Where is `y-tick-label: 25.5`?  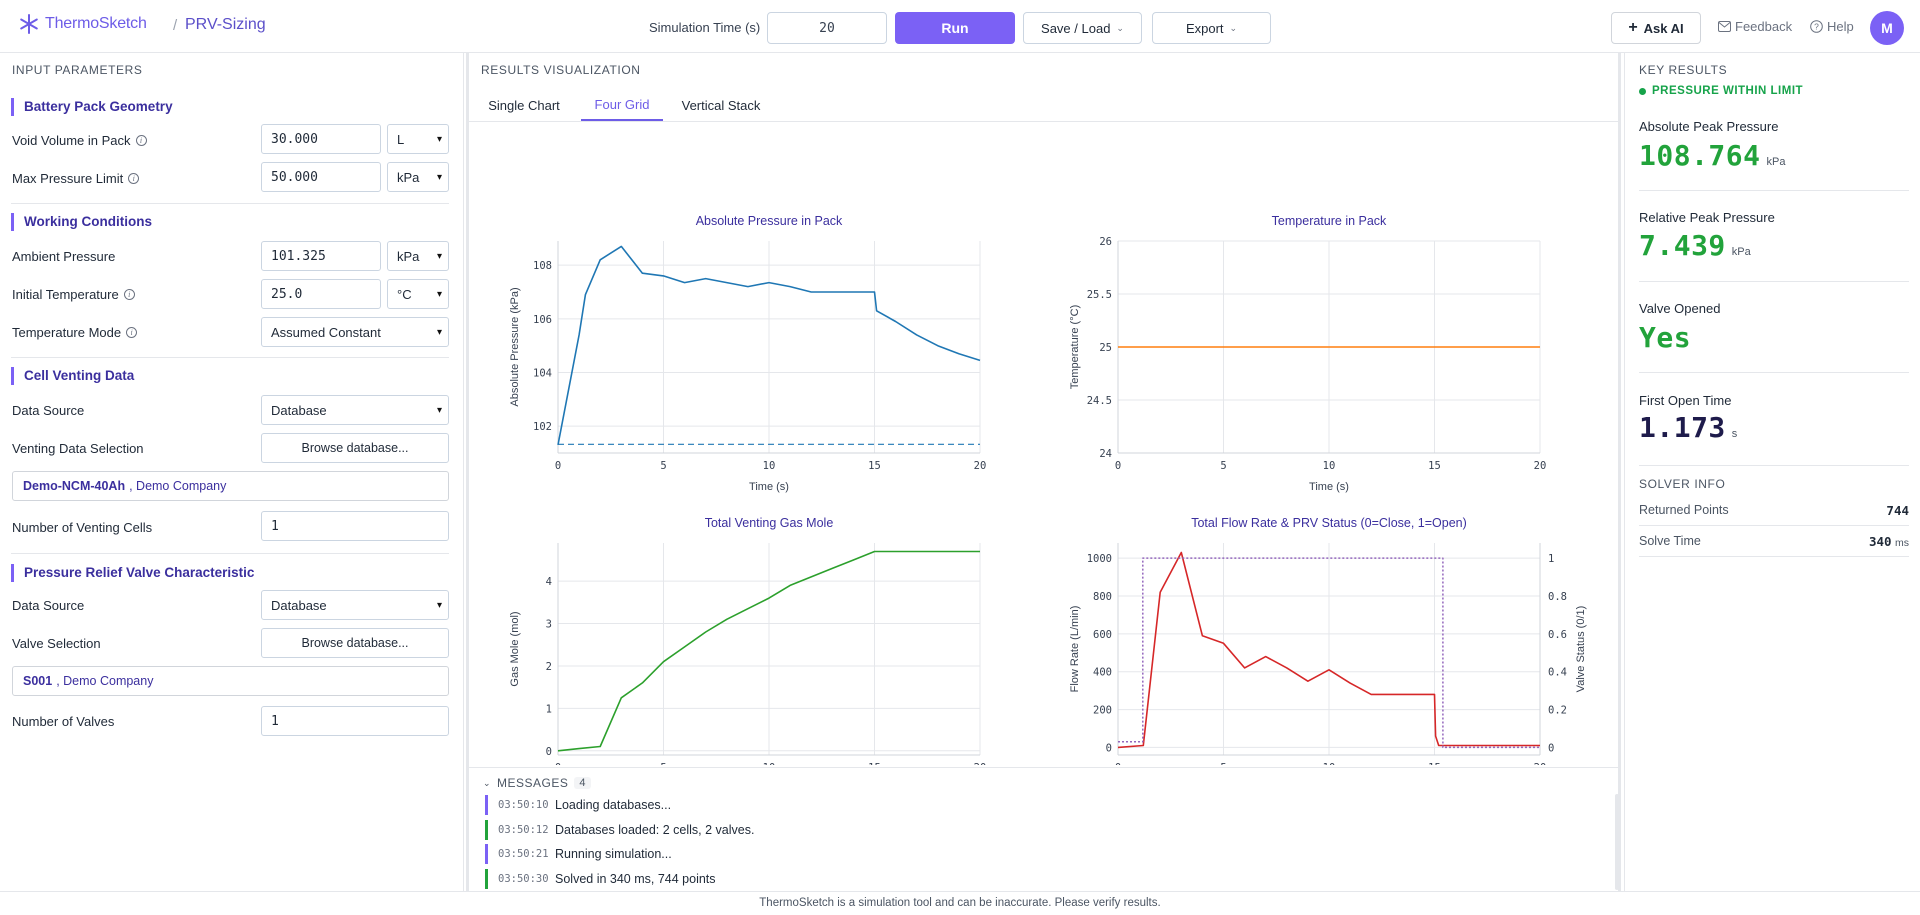
y-tick-label: 25.5 is located at coordinates (1099, 295).